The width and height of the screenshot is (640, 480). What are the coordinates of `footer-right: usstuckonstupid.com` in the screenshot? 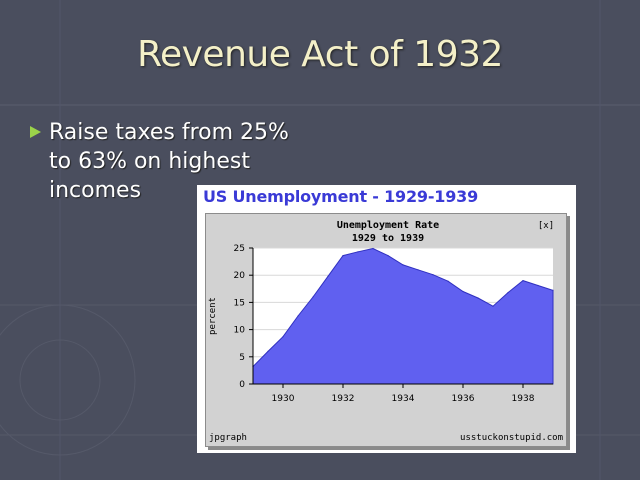 It's located at (511, 438).